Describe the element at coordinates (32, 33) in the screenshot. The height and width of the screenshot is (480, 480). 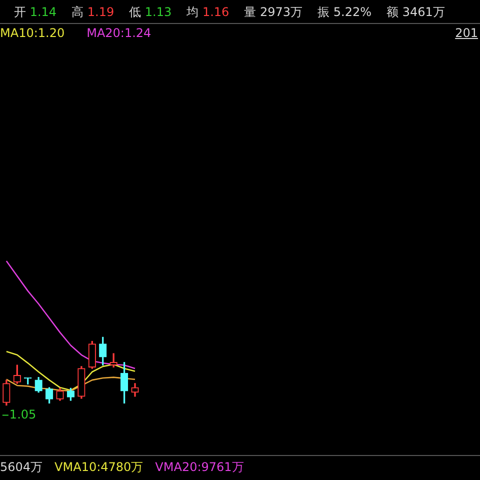
I see `text: MA10:1.20` at that location.